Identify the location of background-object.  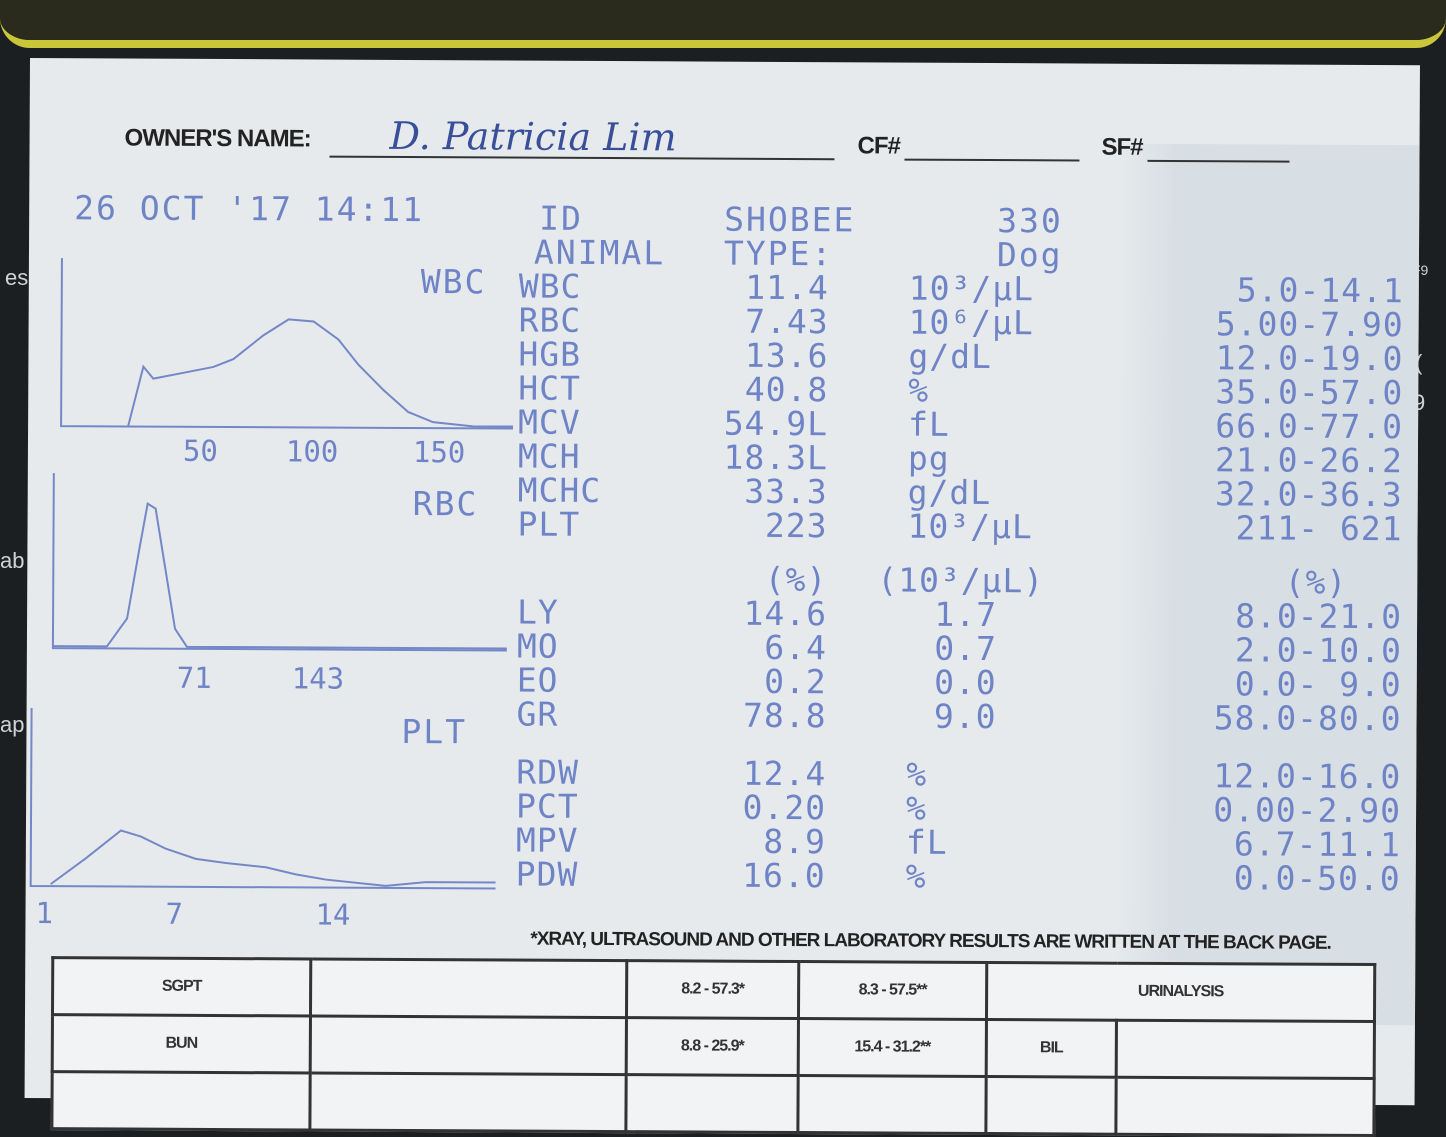
(723, 24).